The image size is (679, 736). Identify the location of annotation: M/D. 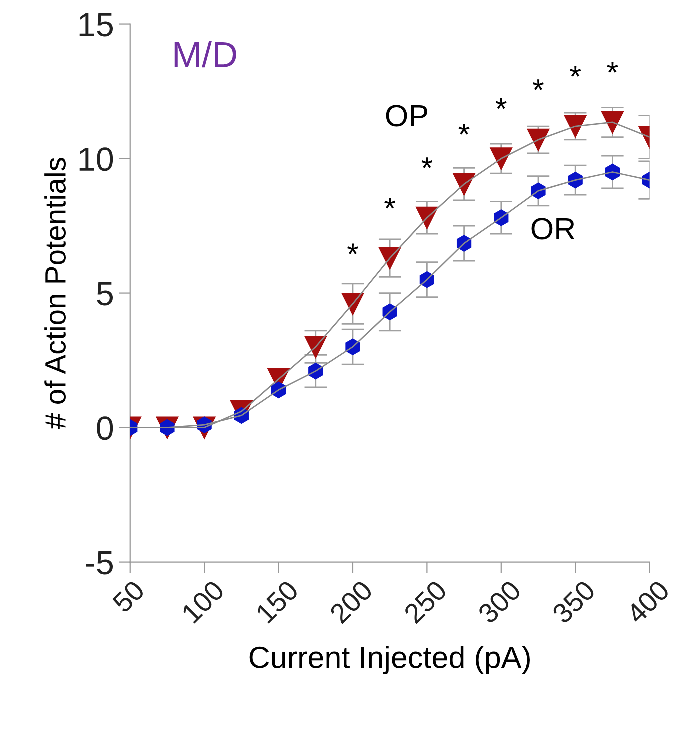
(205, 54).